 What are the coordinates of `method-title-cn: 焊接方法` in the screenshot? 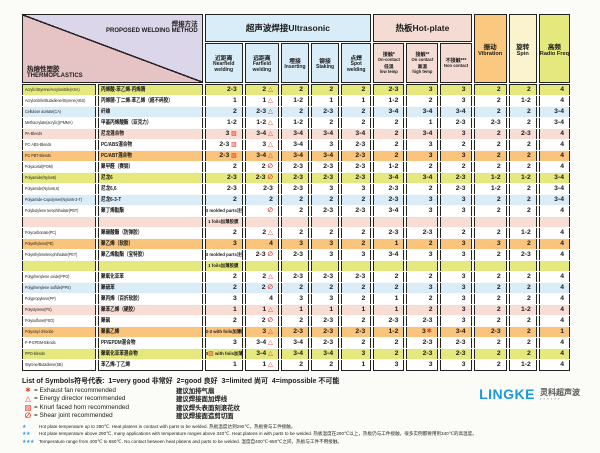 It's located at (184, 24).